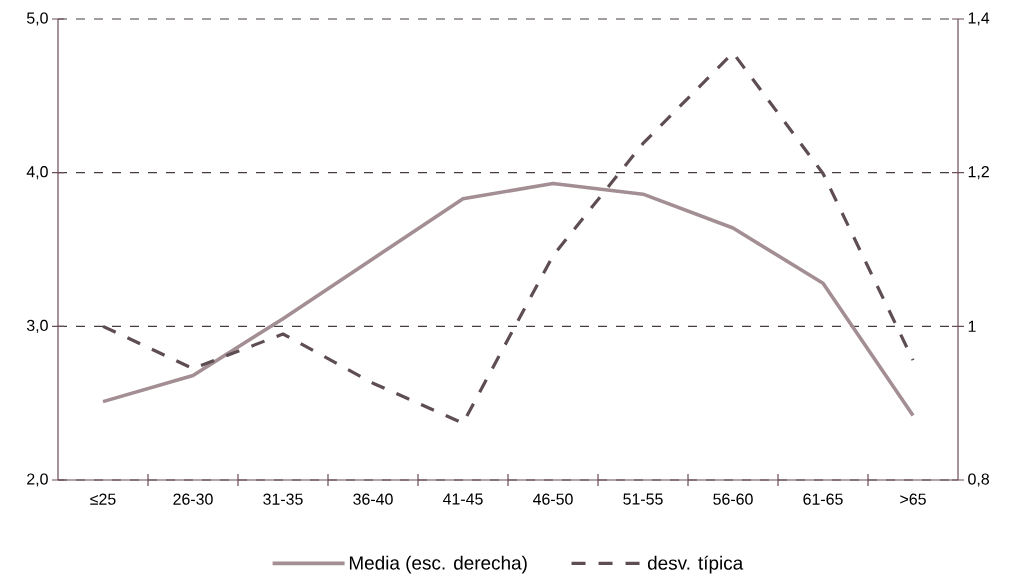 This screenshot has width=1021, height=585. What do you see at coordinates (462, 499) in the screenshot?
I see `x-tick-label: 41-45` at bounding box center [462, 499].